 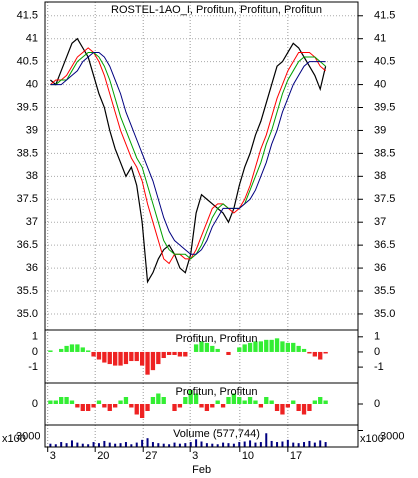 What do you see at coordinates (32, 130) in the screenshot?
I see `y-tick-label: 39` at bounding box center [32, 130].